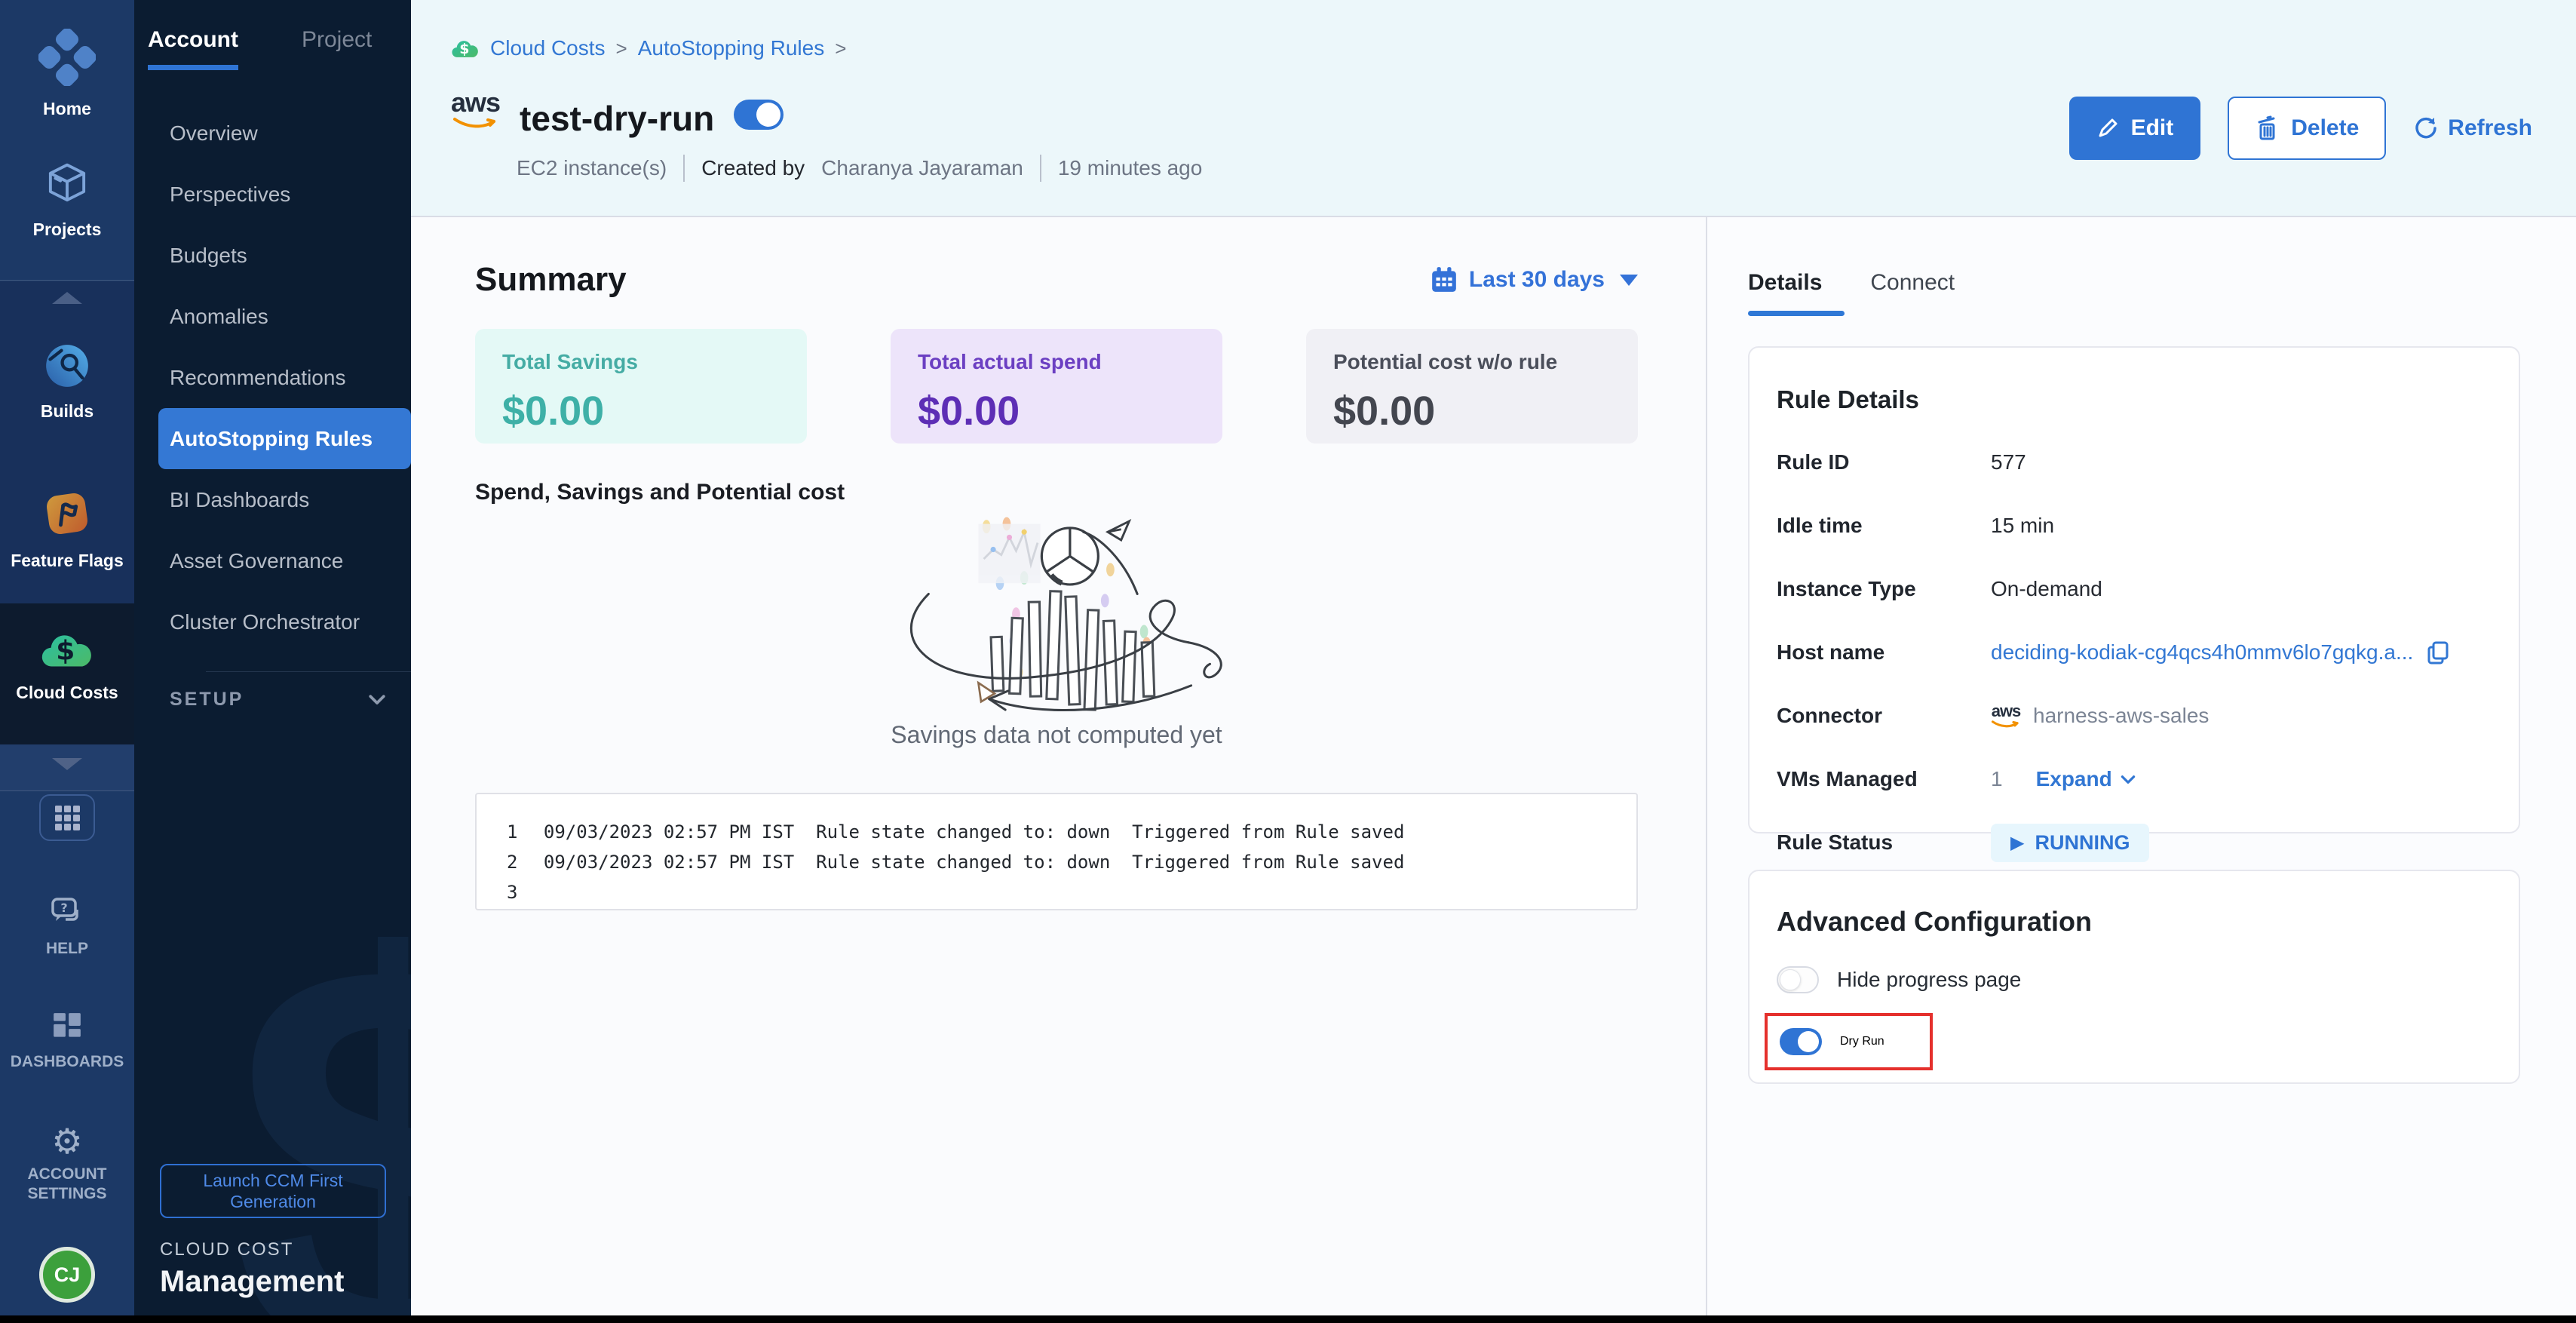 This screenshot has height=1323, width=2576. What do you see at coordinates (321, 1080) in the screenshot?
I see `dollar-watermark: $` at bounding box center [321, 1080].